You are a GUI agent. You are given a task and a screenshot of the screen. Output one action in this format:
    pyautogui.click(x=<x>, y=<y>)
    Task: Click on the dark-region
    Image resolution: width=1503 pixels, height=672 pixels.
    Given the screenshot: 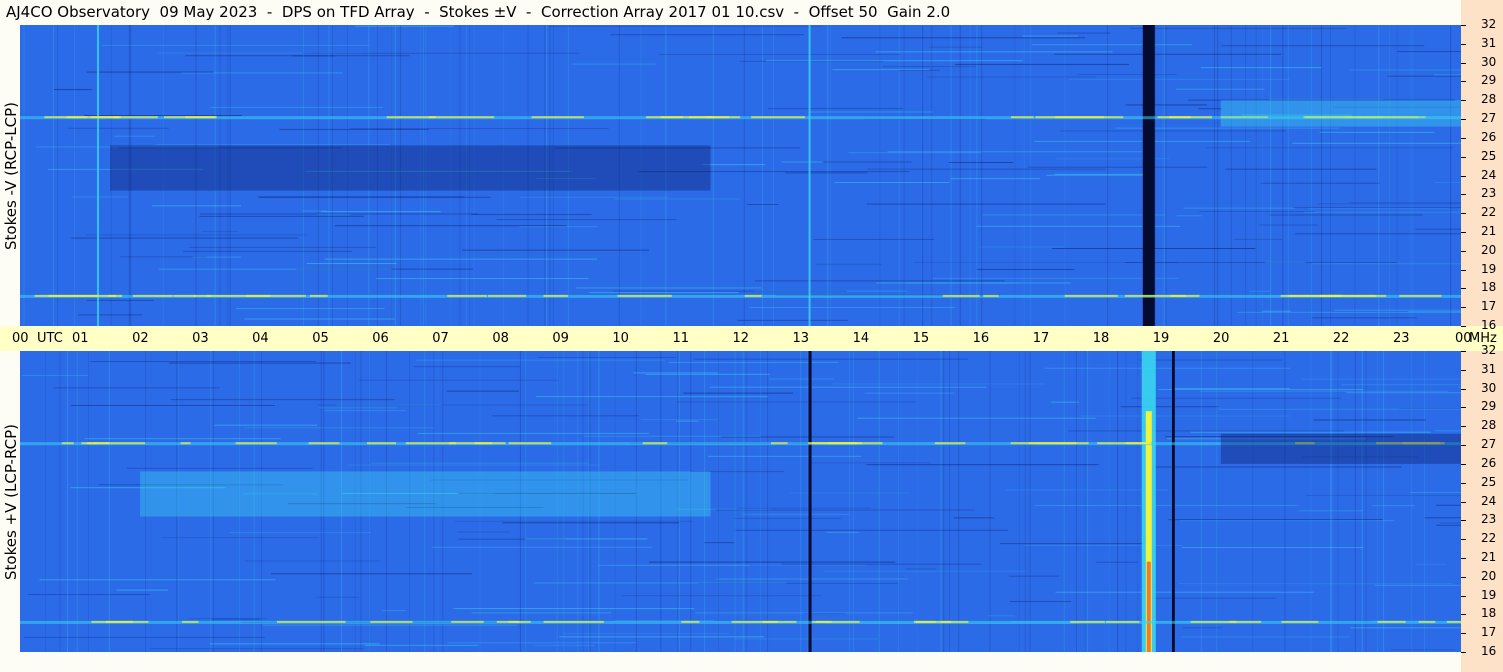 What is the action you would take?
    pyautogui.click(x=410, y=168)
    